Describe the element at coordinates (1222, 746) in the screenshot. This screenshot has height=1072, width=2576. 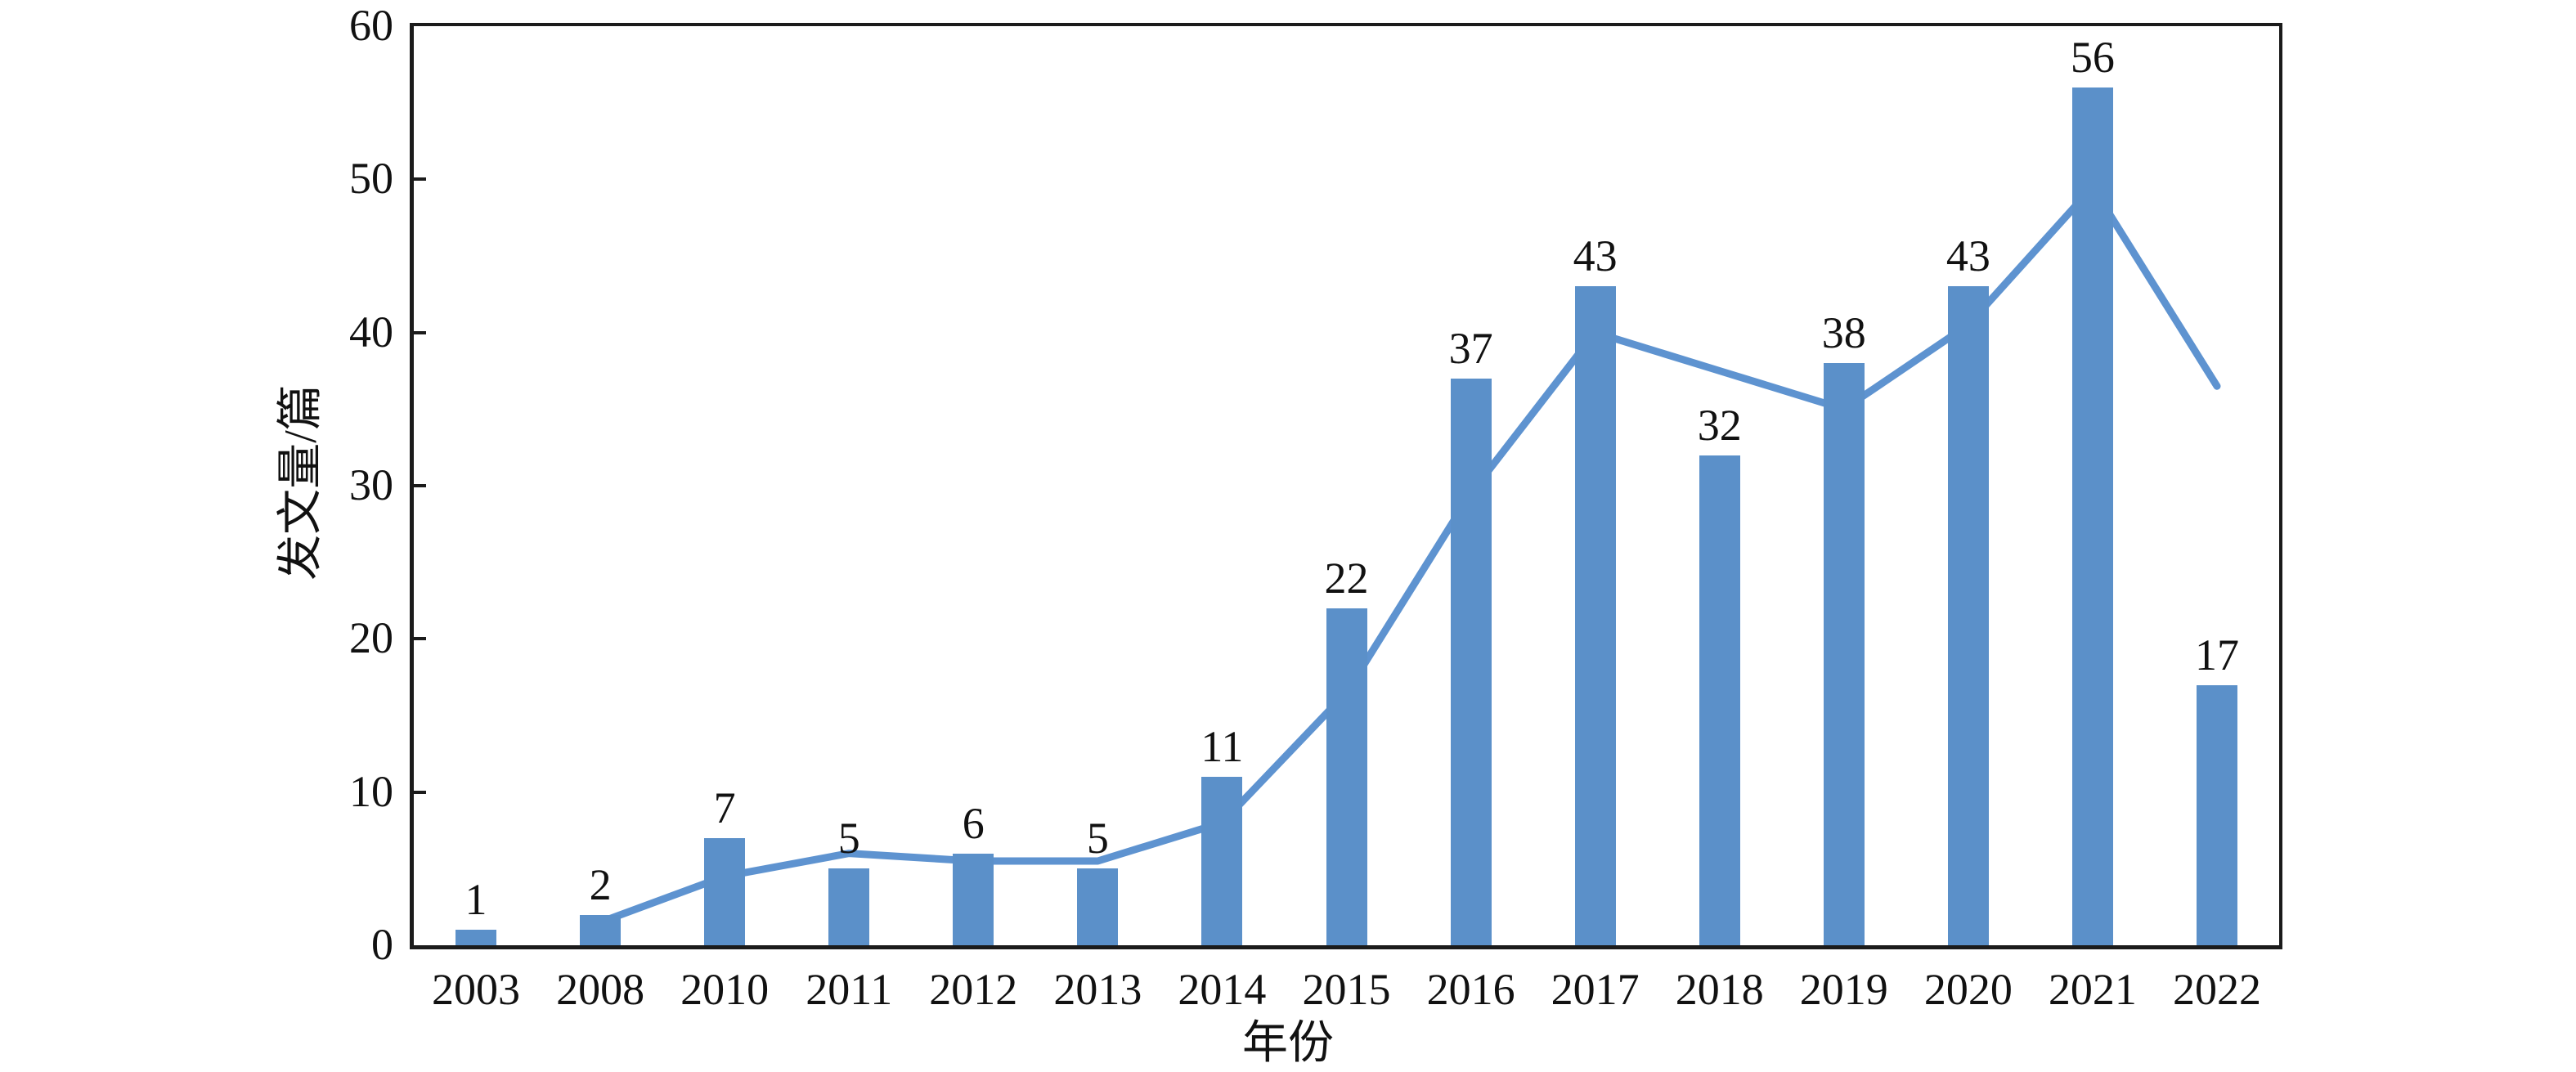
I see `bar-value-label-2014: 11` at that location.